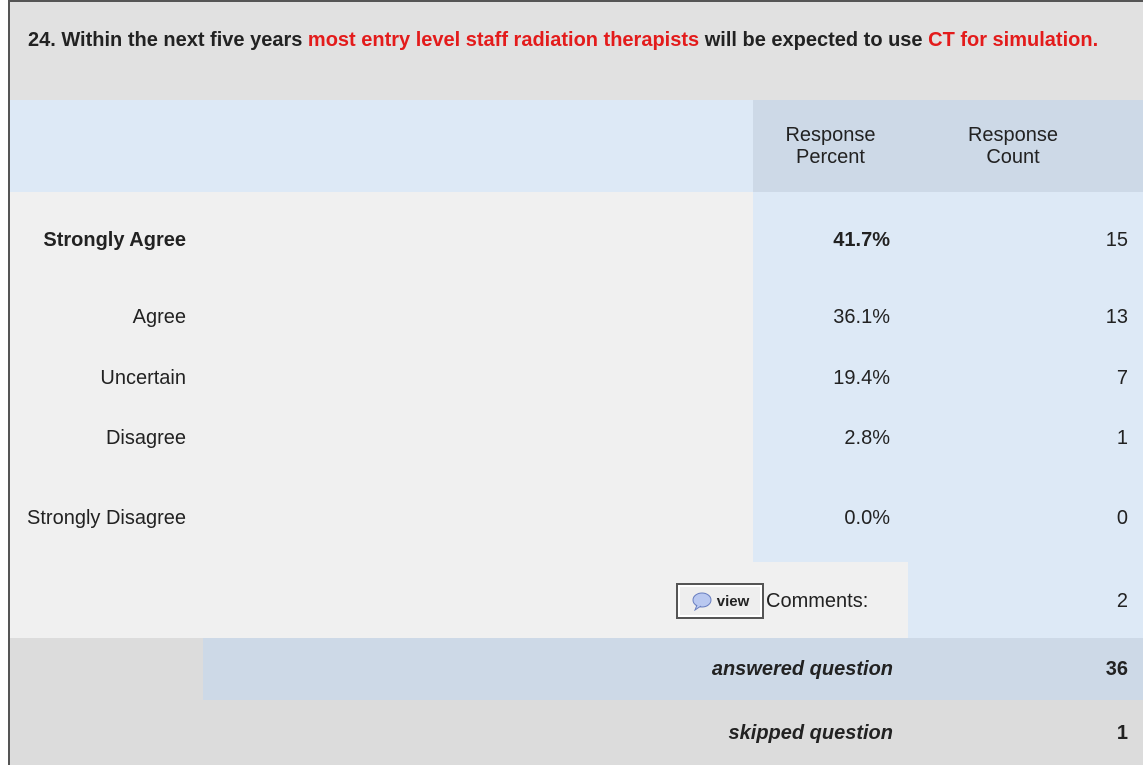 The width and height of the screenshot is (1143, 765). I want to click on row-percent: 19.4%, so click(861, 378).